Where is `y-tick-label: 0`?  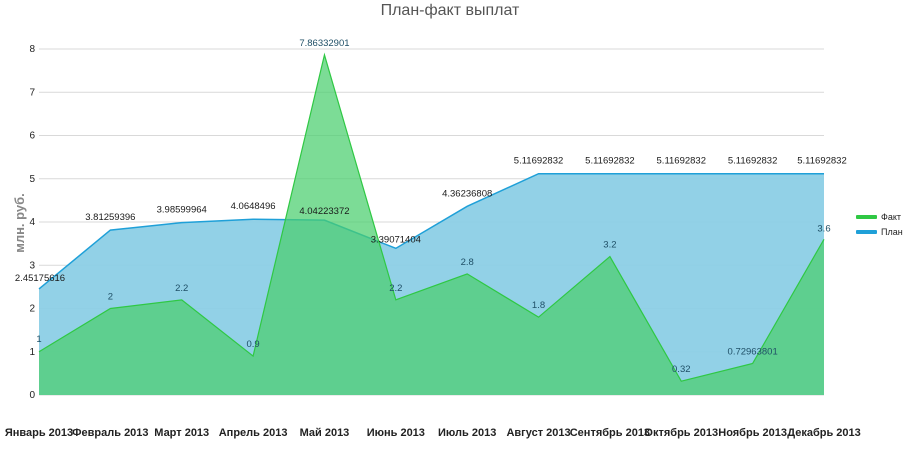
y-tick-label: 0 is located at coordinates (32, 395).